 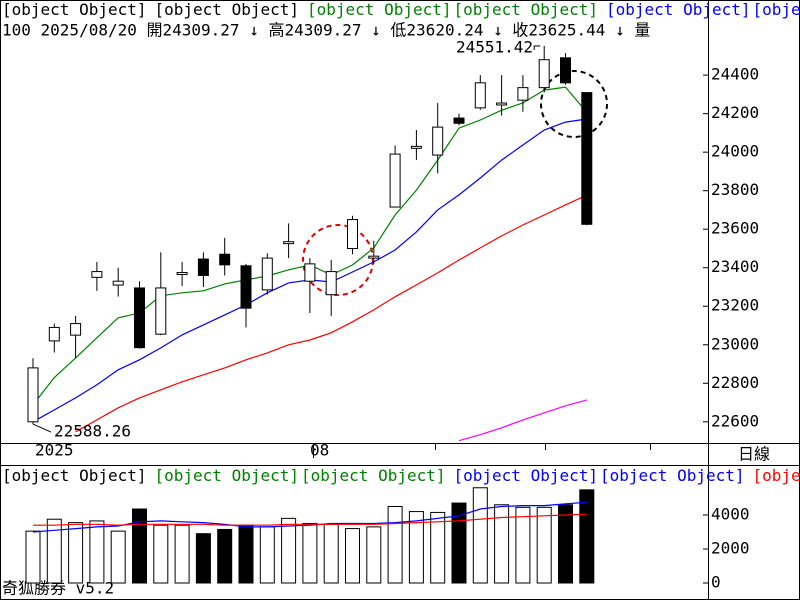 I want to click on y-tick-label: 24000, so click(x=735, y=151).